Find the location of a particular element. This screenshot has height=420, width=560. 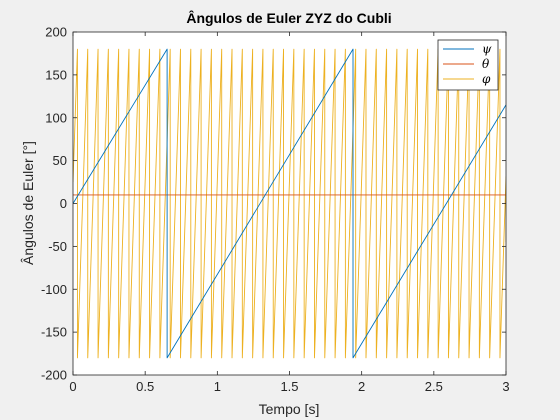

y-tick-label: 150 is located at coordinates (56, 74).